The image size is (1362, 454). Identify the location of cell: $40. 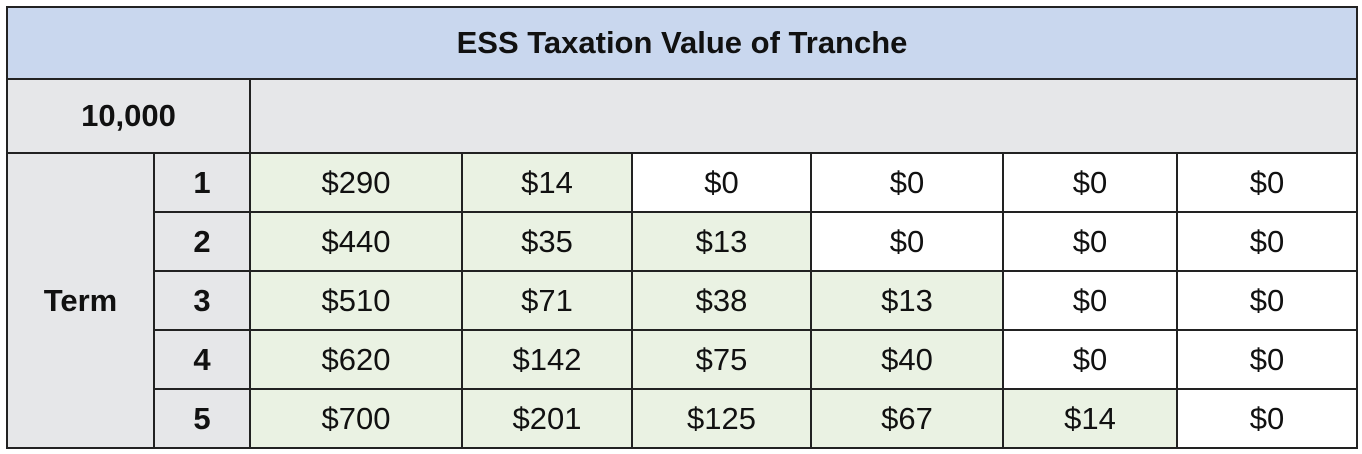
(907, 359).